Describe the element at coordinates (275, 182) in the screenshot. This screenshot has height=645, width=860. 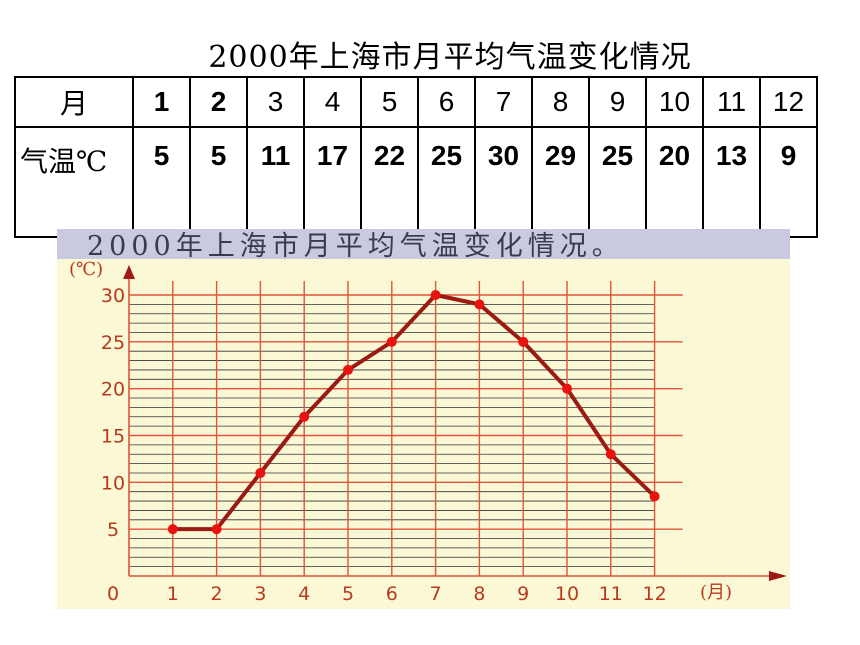
I see `temp-cell: 11` at that location.